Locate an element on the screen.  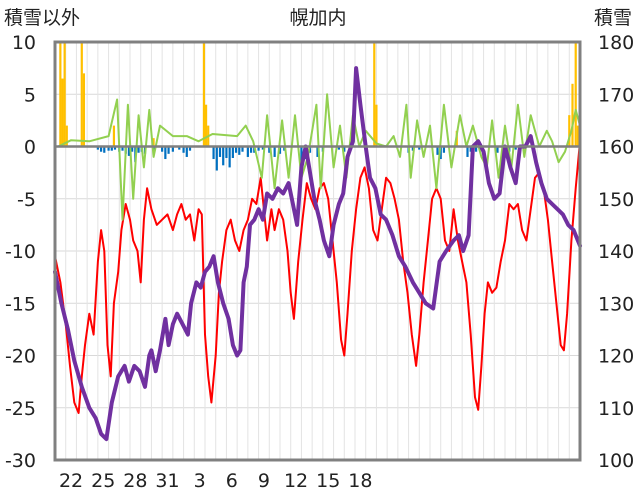
chart-title: 幌加内 is located at coordinates (317, 18).